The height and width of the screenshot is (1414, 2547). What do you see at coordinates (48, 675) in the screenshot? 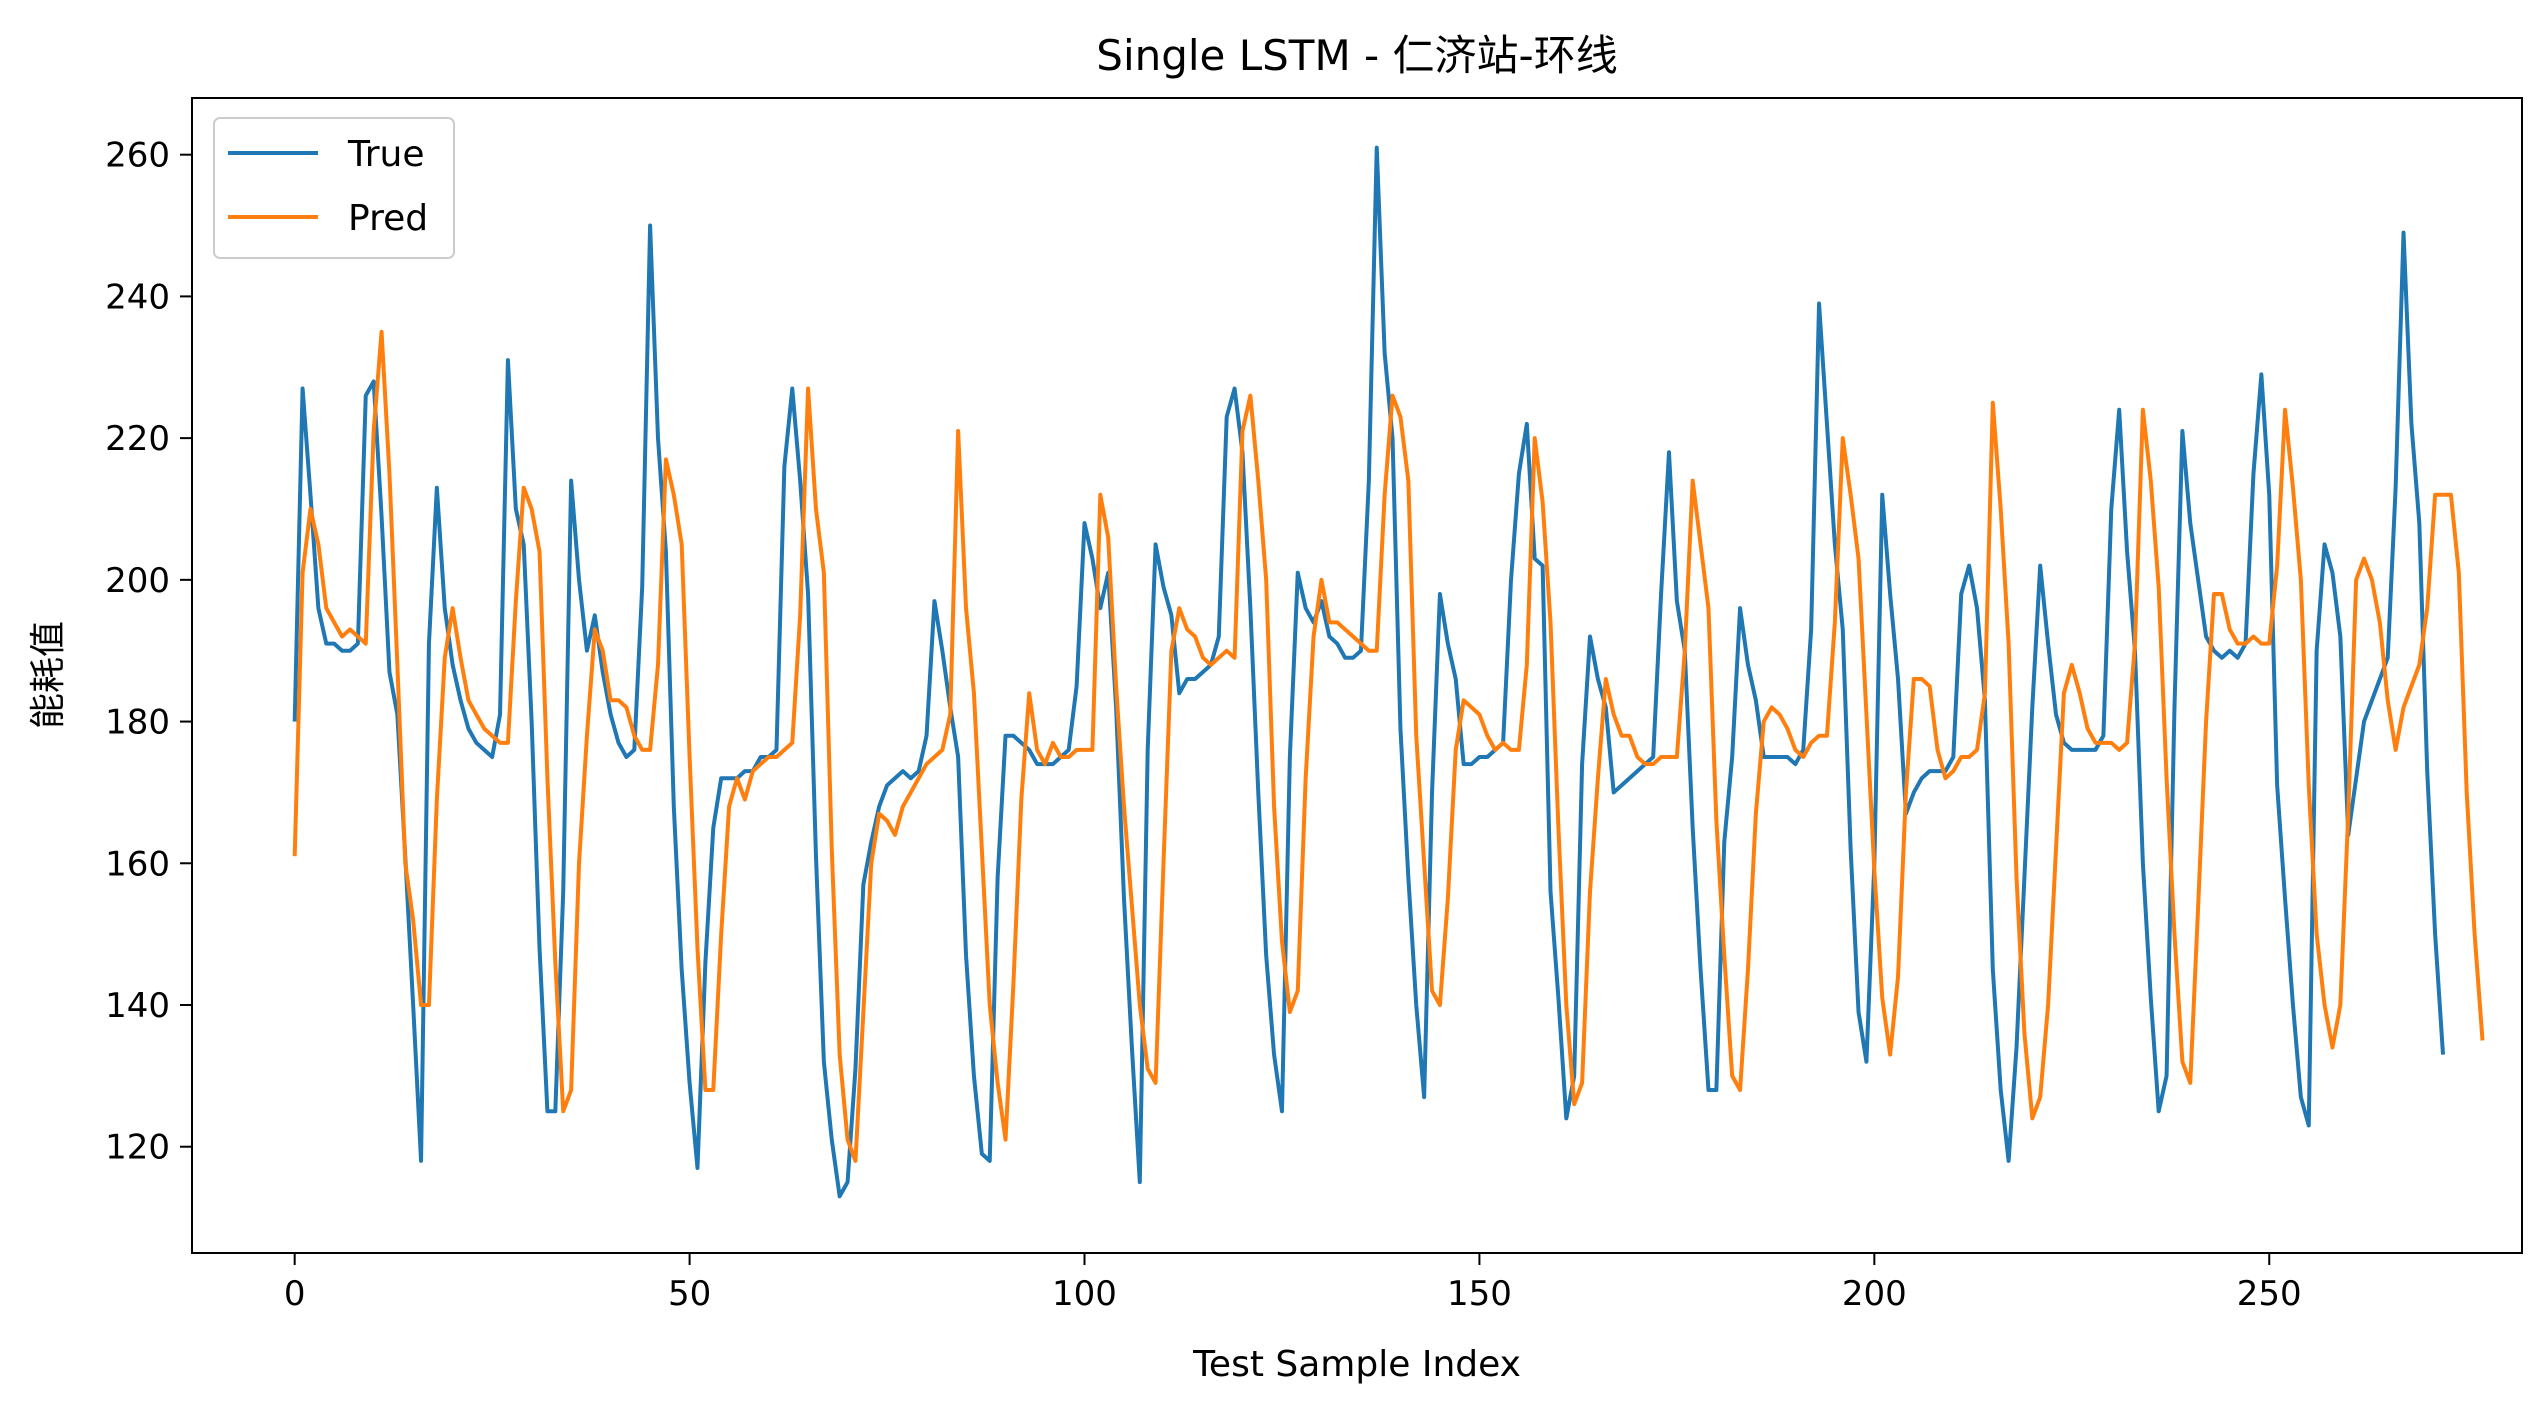
I see `y-axis-label: 能耗值` at bounding box center [48, 675].